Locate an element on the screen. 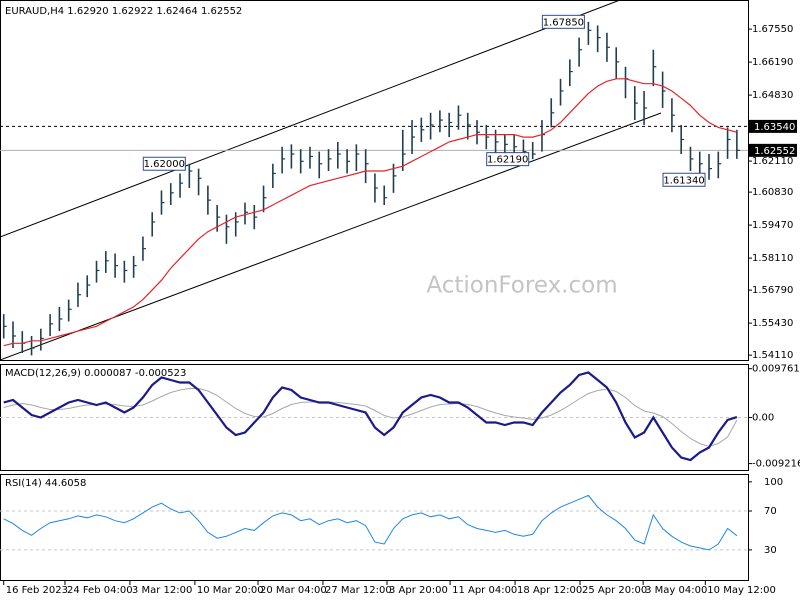  y-tick-label: -0.009216 is located at coordinates (776, 464).